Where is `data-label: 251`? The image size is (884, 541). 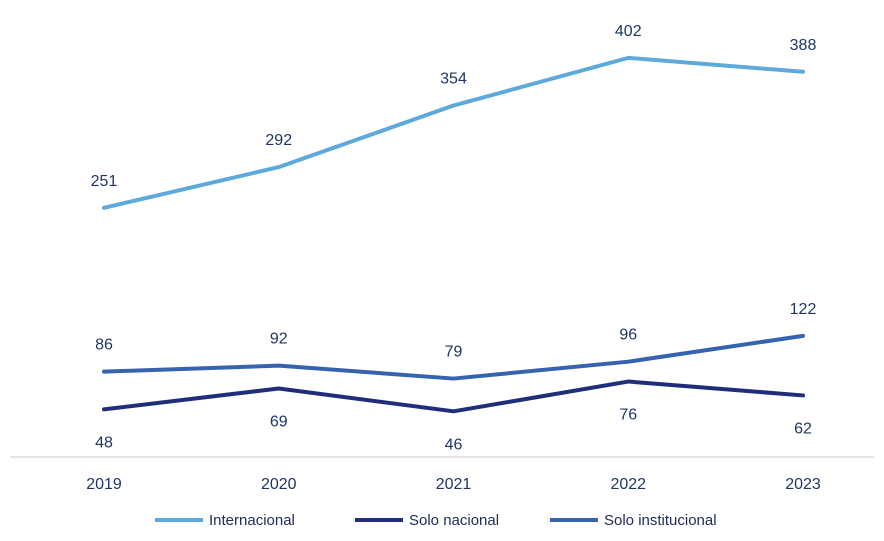 data-label: 251 is located at coordinates (104, 181).